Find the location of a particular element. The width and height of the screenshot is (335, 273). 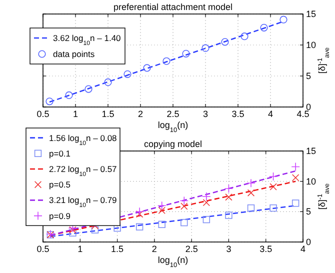

chart-title: copying model is located at coordinates (173, 144).